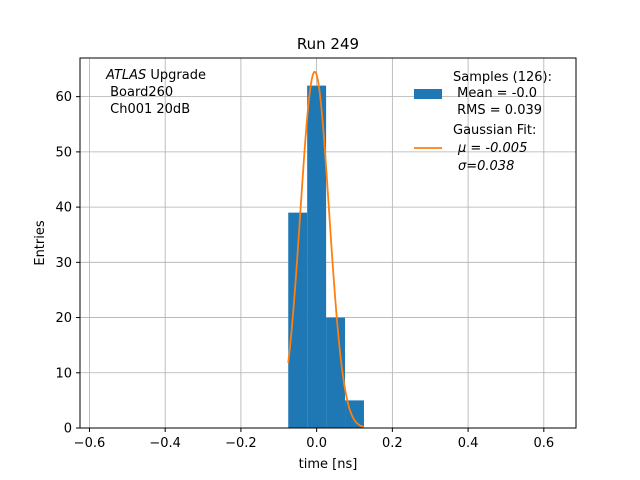  What do you see at coordinates (328, 464) in the screenshot?
I see `x-axis-label: time [ns]` at bounding box center [328, 464].